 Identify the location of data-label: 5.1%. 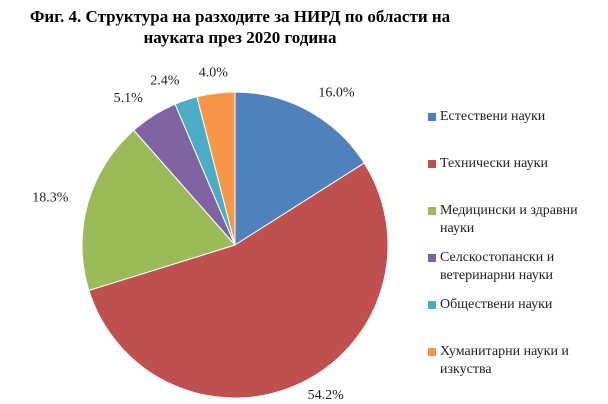
(129, 98).